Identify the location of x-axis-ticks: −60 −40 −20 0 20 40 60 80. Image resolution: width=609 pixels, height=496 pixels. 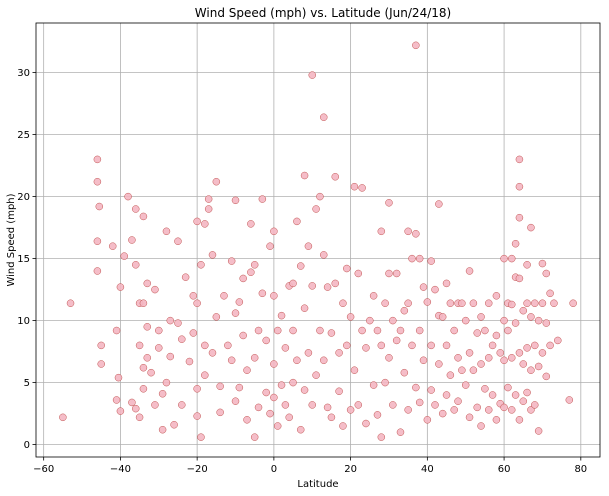
(310, 466).